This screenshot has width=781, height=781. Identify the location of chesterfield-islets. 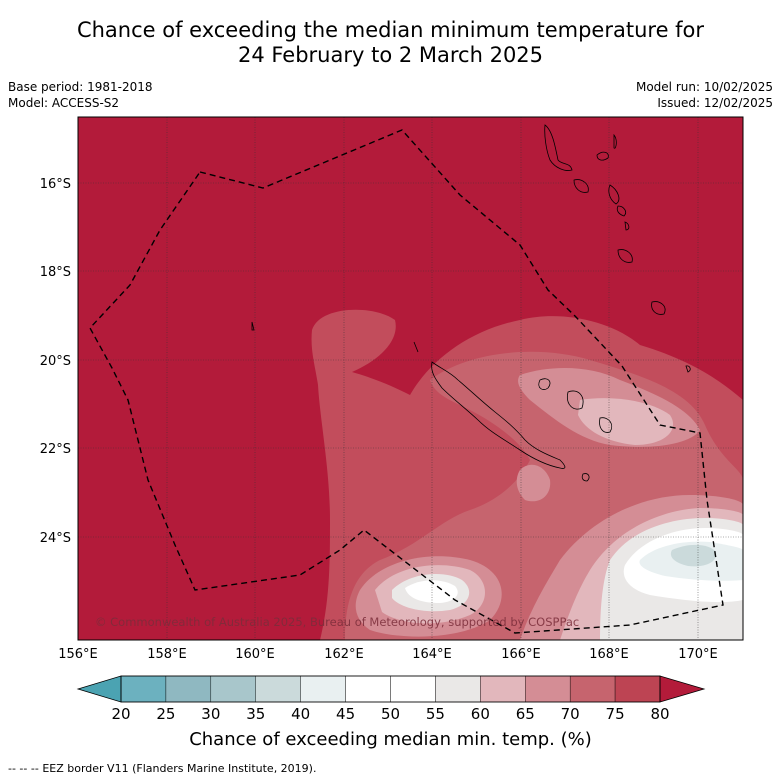
(335, 337).